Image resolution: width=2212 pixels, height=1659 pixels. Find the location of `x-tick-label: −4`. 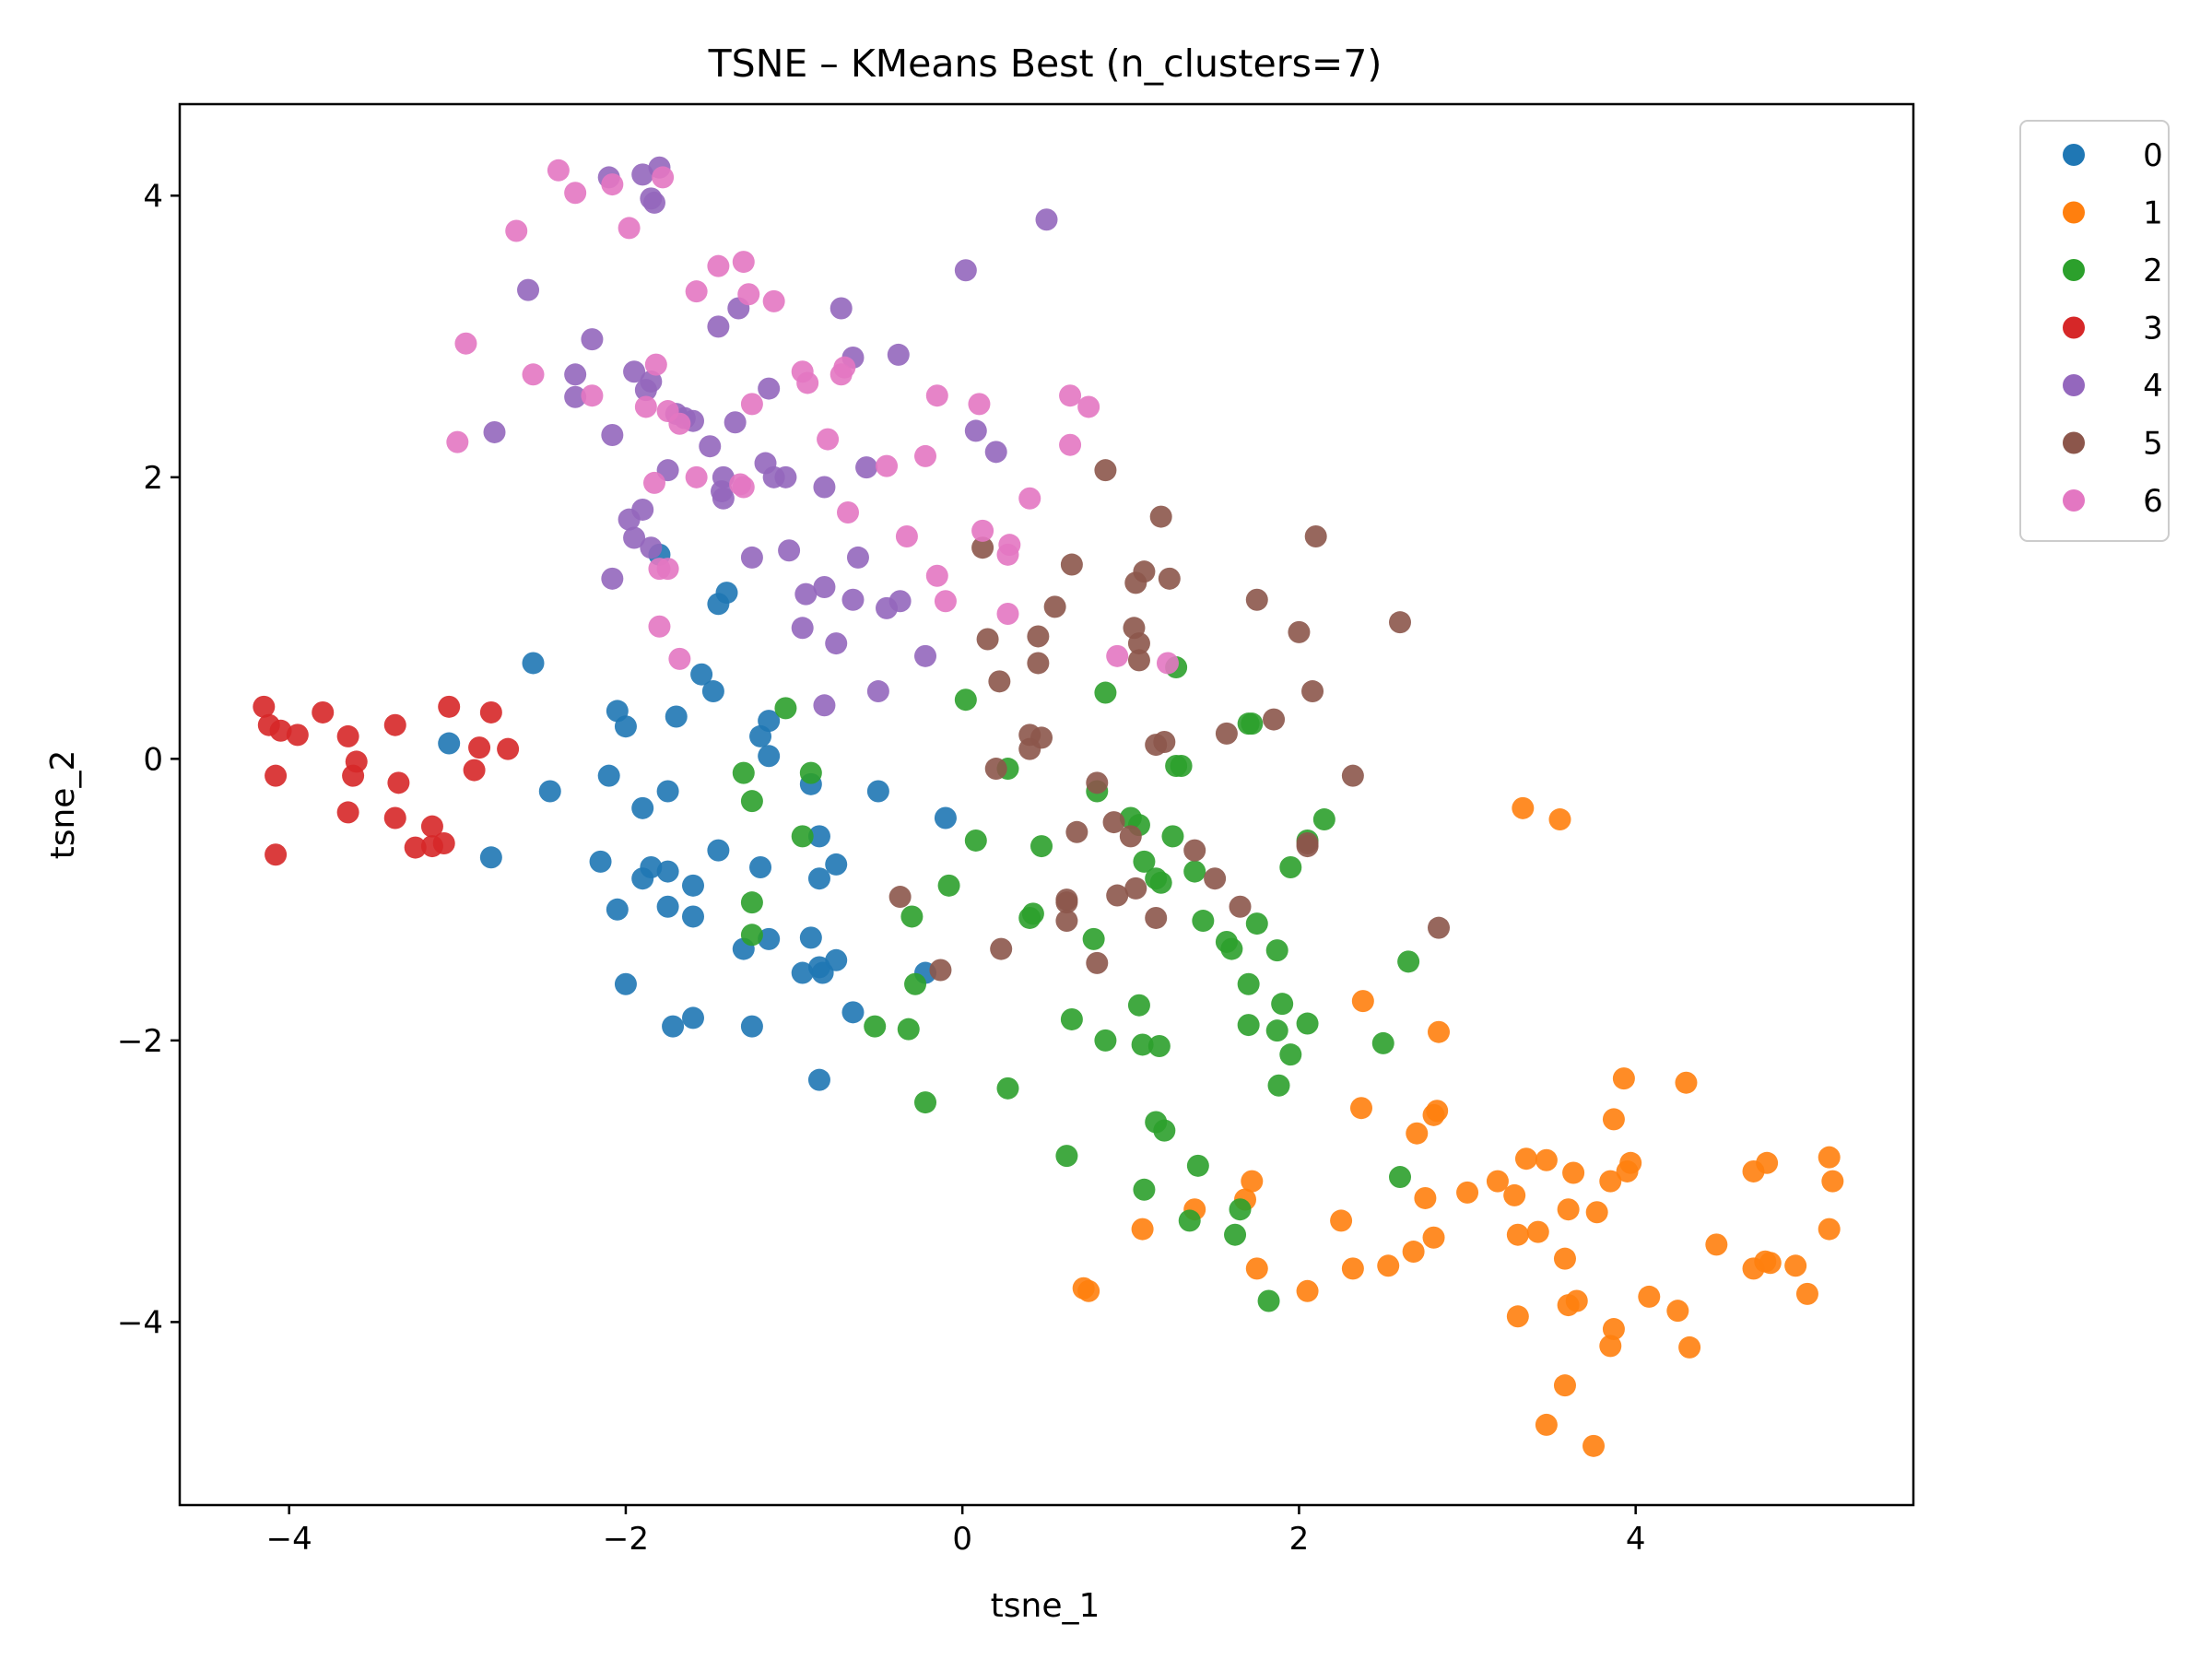

x-tick-label: −4 is located at coordinates (289, 1539).